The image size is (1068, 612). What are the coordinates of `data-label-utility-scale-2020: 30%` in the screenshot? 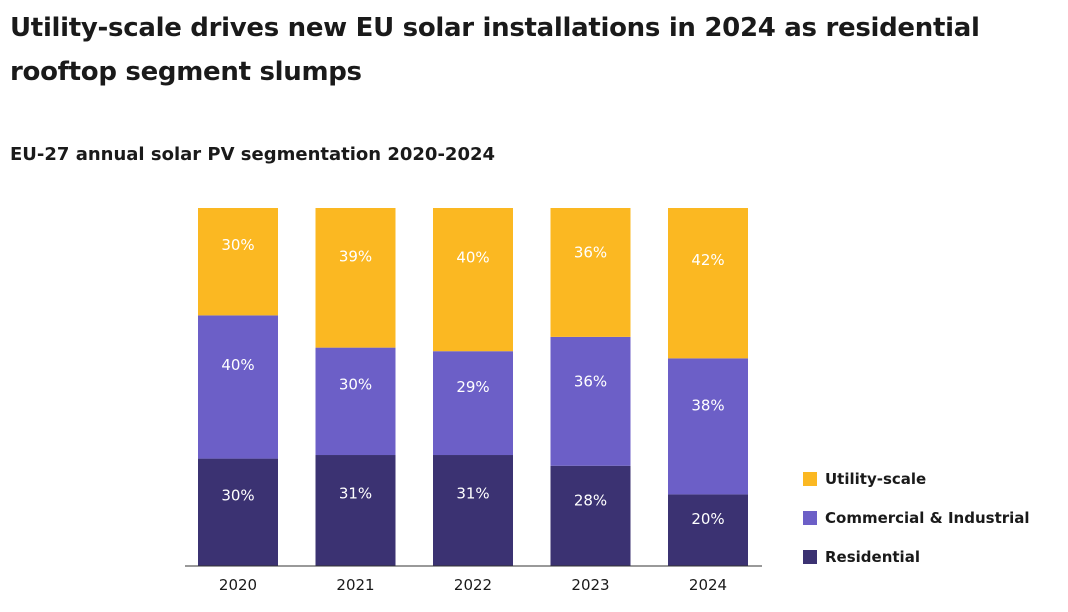 It's located at (237, 245).